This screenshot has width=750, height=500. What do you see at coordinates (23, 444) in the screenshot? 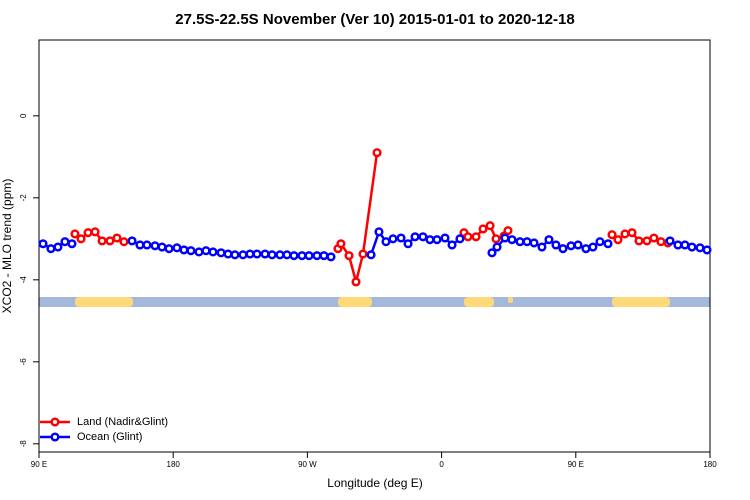
I see `y-tick-label: -8` at bounding box center [23, 444].